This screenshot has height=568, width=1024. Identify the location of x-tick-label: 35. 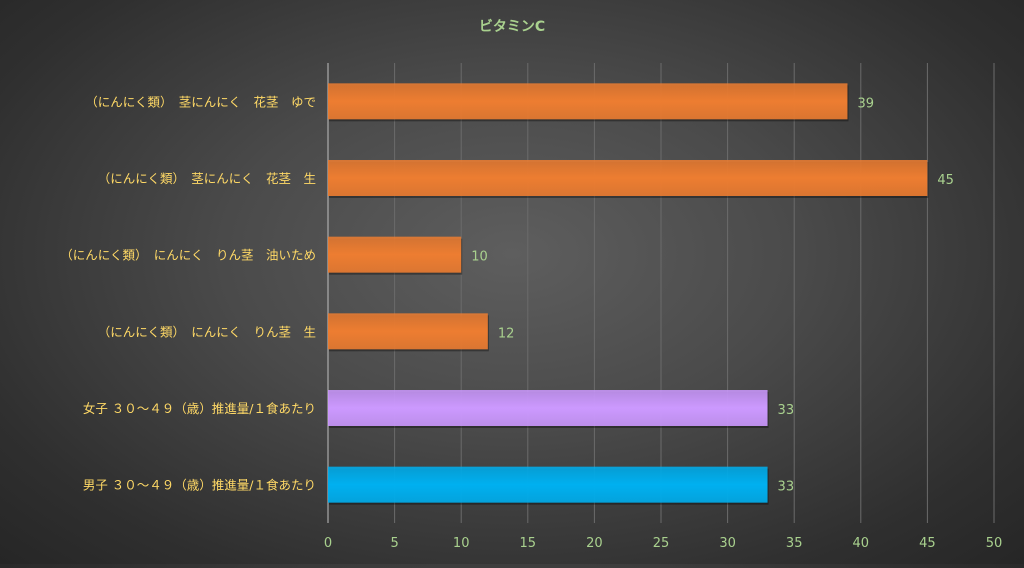
(794, 543).